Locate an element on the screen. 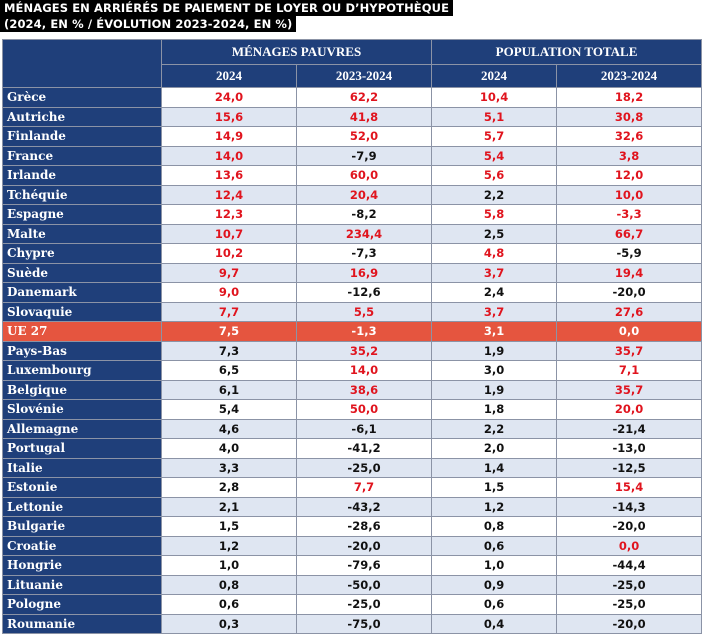 This screenshot has height=640, width=703. country-cell: Autriche is located at coordinates (82, 116).